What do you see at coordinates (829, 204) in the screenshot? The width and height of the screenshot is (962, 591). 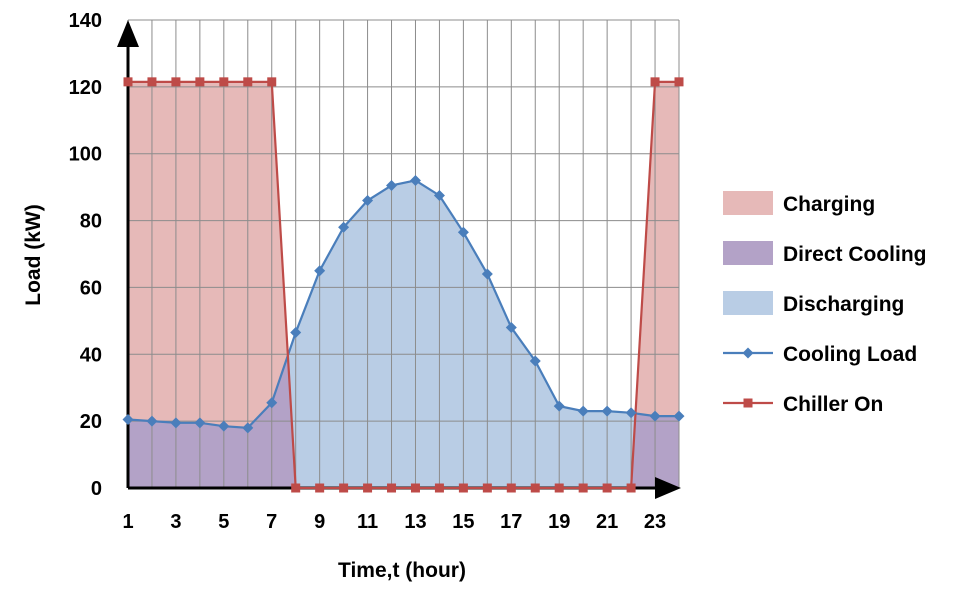 I see `legend-label-charging: Charging` at bounding box center [829, 204].